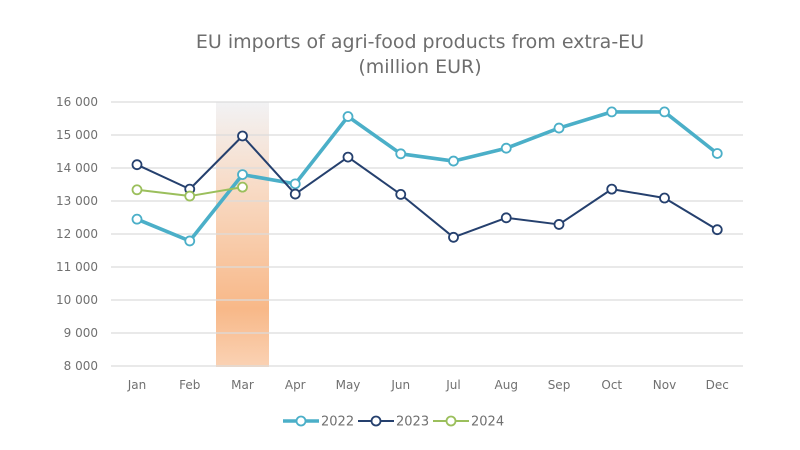  What do you see at coordinates (401, 154) in the screenshot?
I see `data-point-2022-jun` at bounding box center [401, 154].